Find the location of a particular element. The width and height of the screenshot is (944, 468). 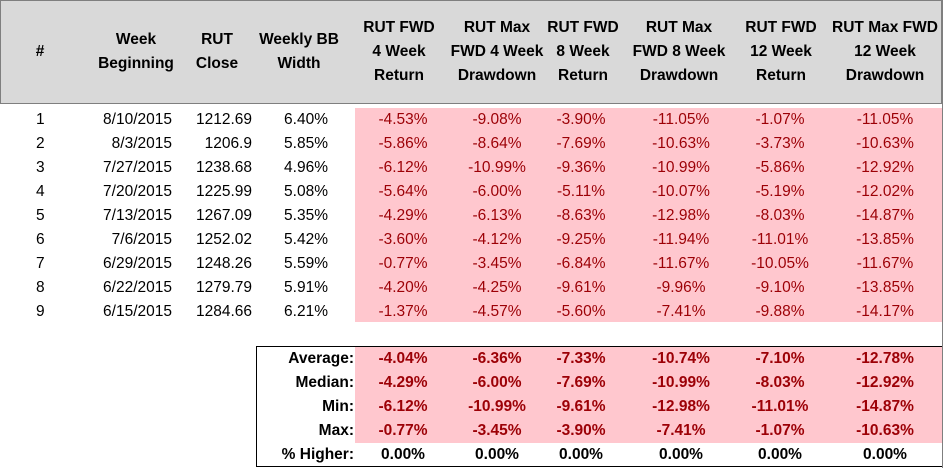

return-cell: -11.67% is located at coordinates (885, 263).